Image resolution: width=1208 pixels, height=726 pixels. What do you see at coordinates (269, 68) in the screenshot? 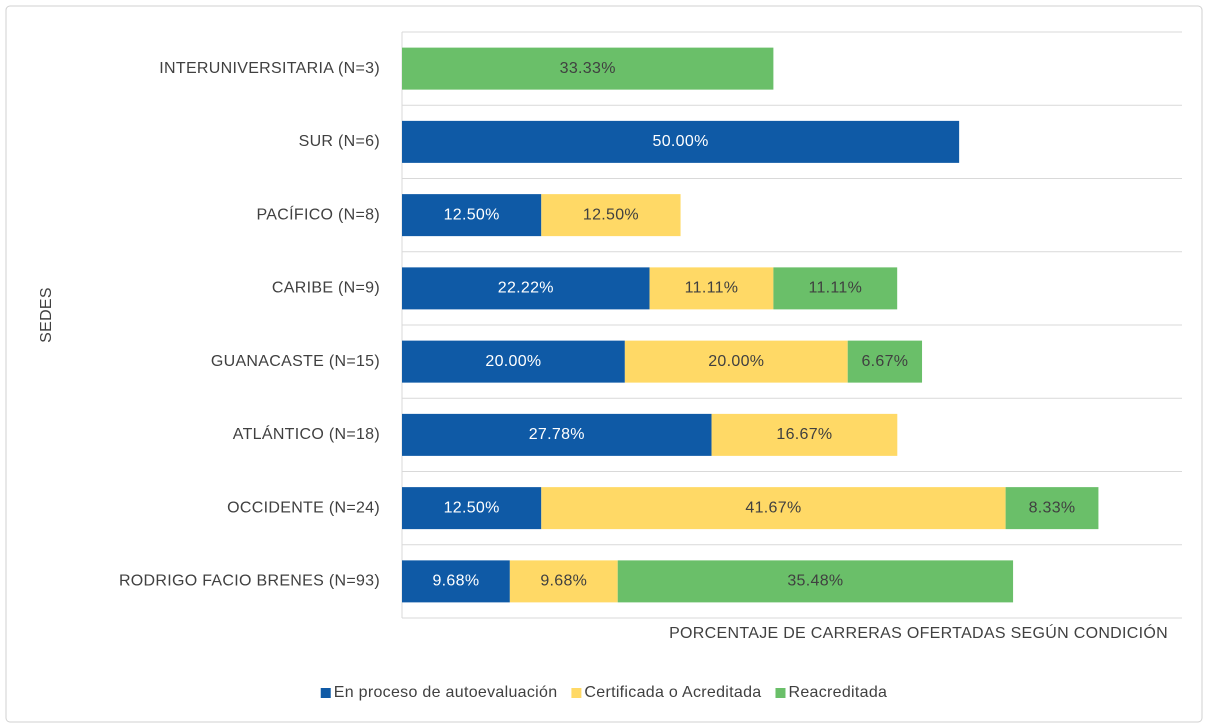
I see `y-tick-label: INTERUNIVERSITARIA (N=3)` at bounding box center [269, 68].